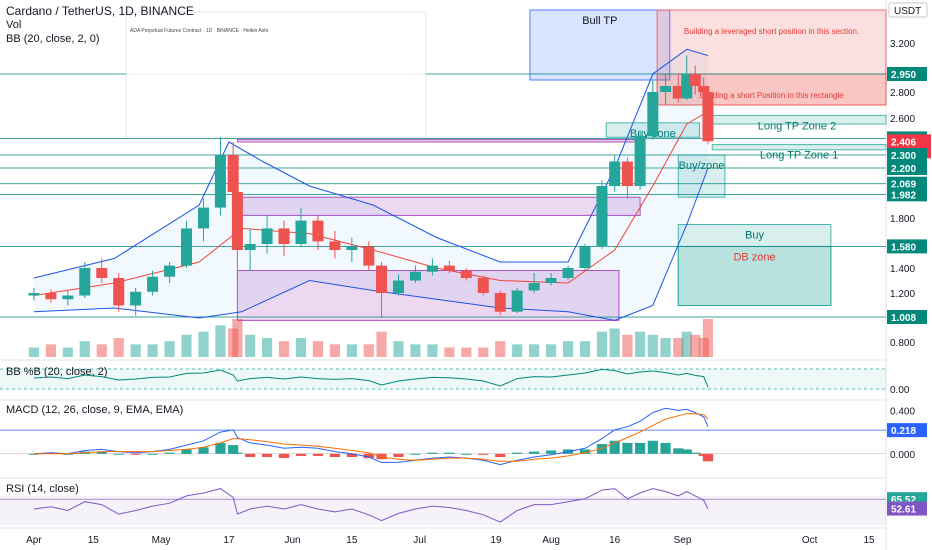 The image size is (932, 550). What do you see at coordinates (903, 500) in the screenshot?
I see `rsi-tag-label: 65.52` at bounding box center [903, 500].